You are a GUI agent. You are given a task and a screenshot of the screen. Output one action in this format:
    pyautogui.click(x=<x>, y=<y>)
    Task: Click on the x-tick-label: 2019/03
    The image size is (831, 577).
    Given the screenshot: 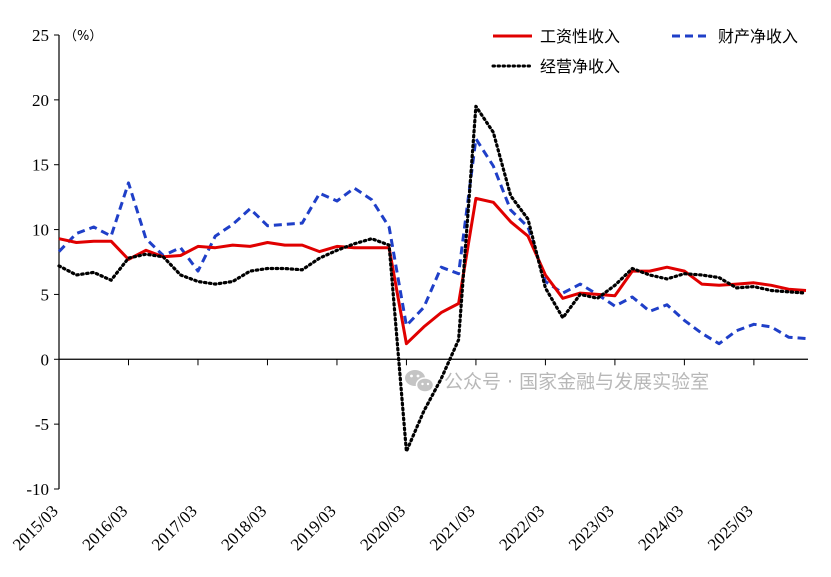 What is the action you would take?
    pyautogui.click(x=313, y=527)
    